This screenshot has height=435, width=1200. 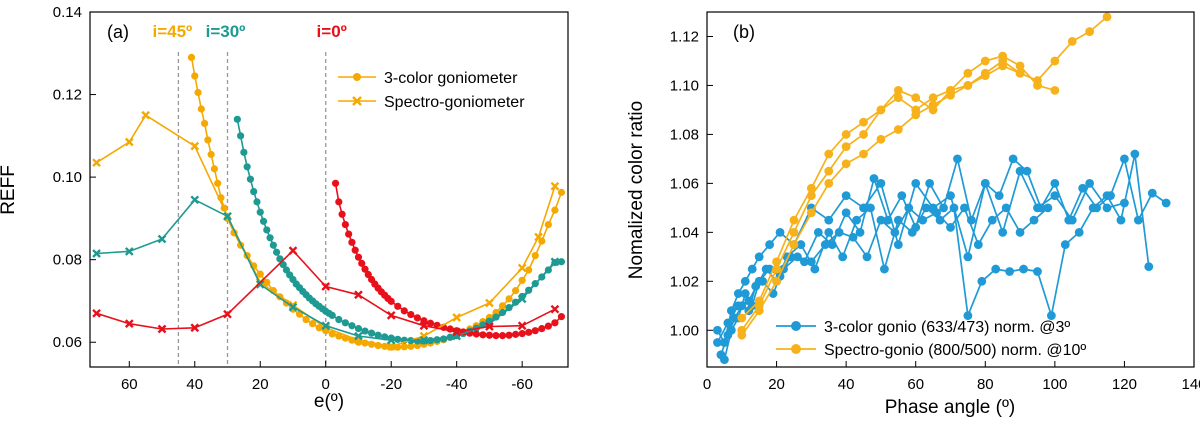 I want to click on chart-b-panel-label: (b), so click(x=744, y=32).